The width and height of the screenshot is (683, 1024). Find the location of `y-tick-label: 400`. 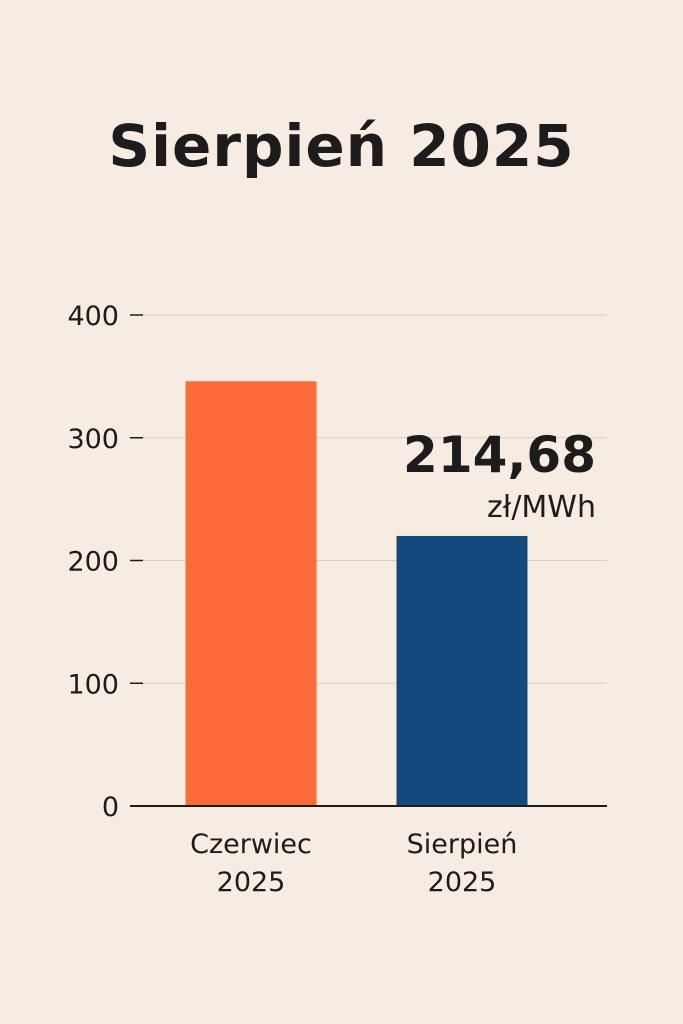

y-tick-label: 400 is located at coordinates (93, 316).